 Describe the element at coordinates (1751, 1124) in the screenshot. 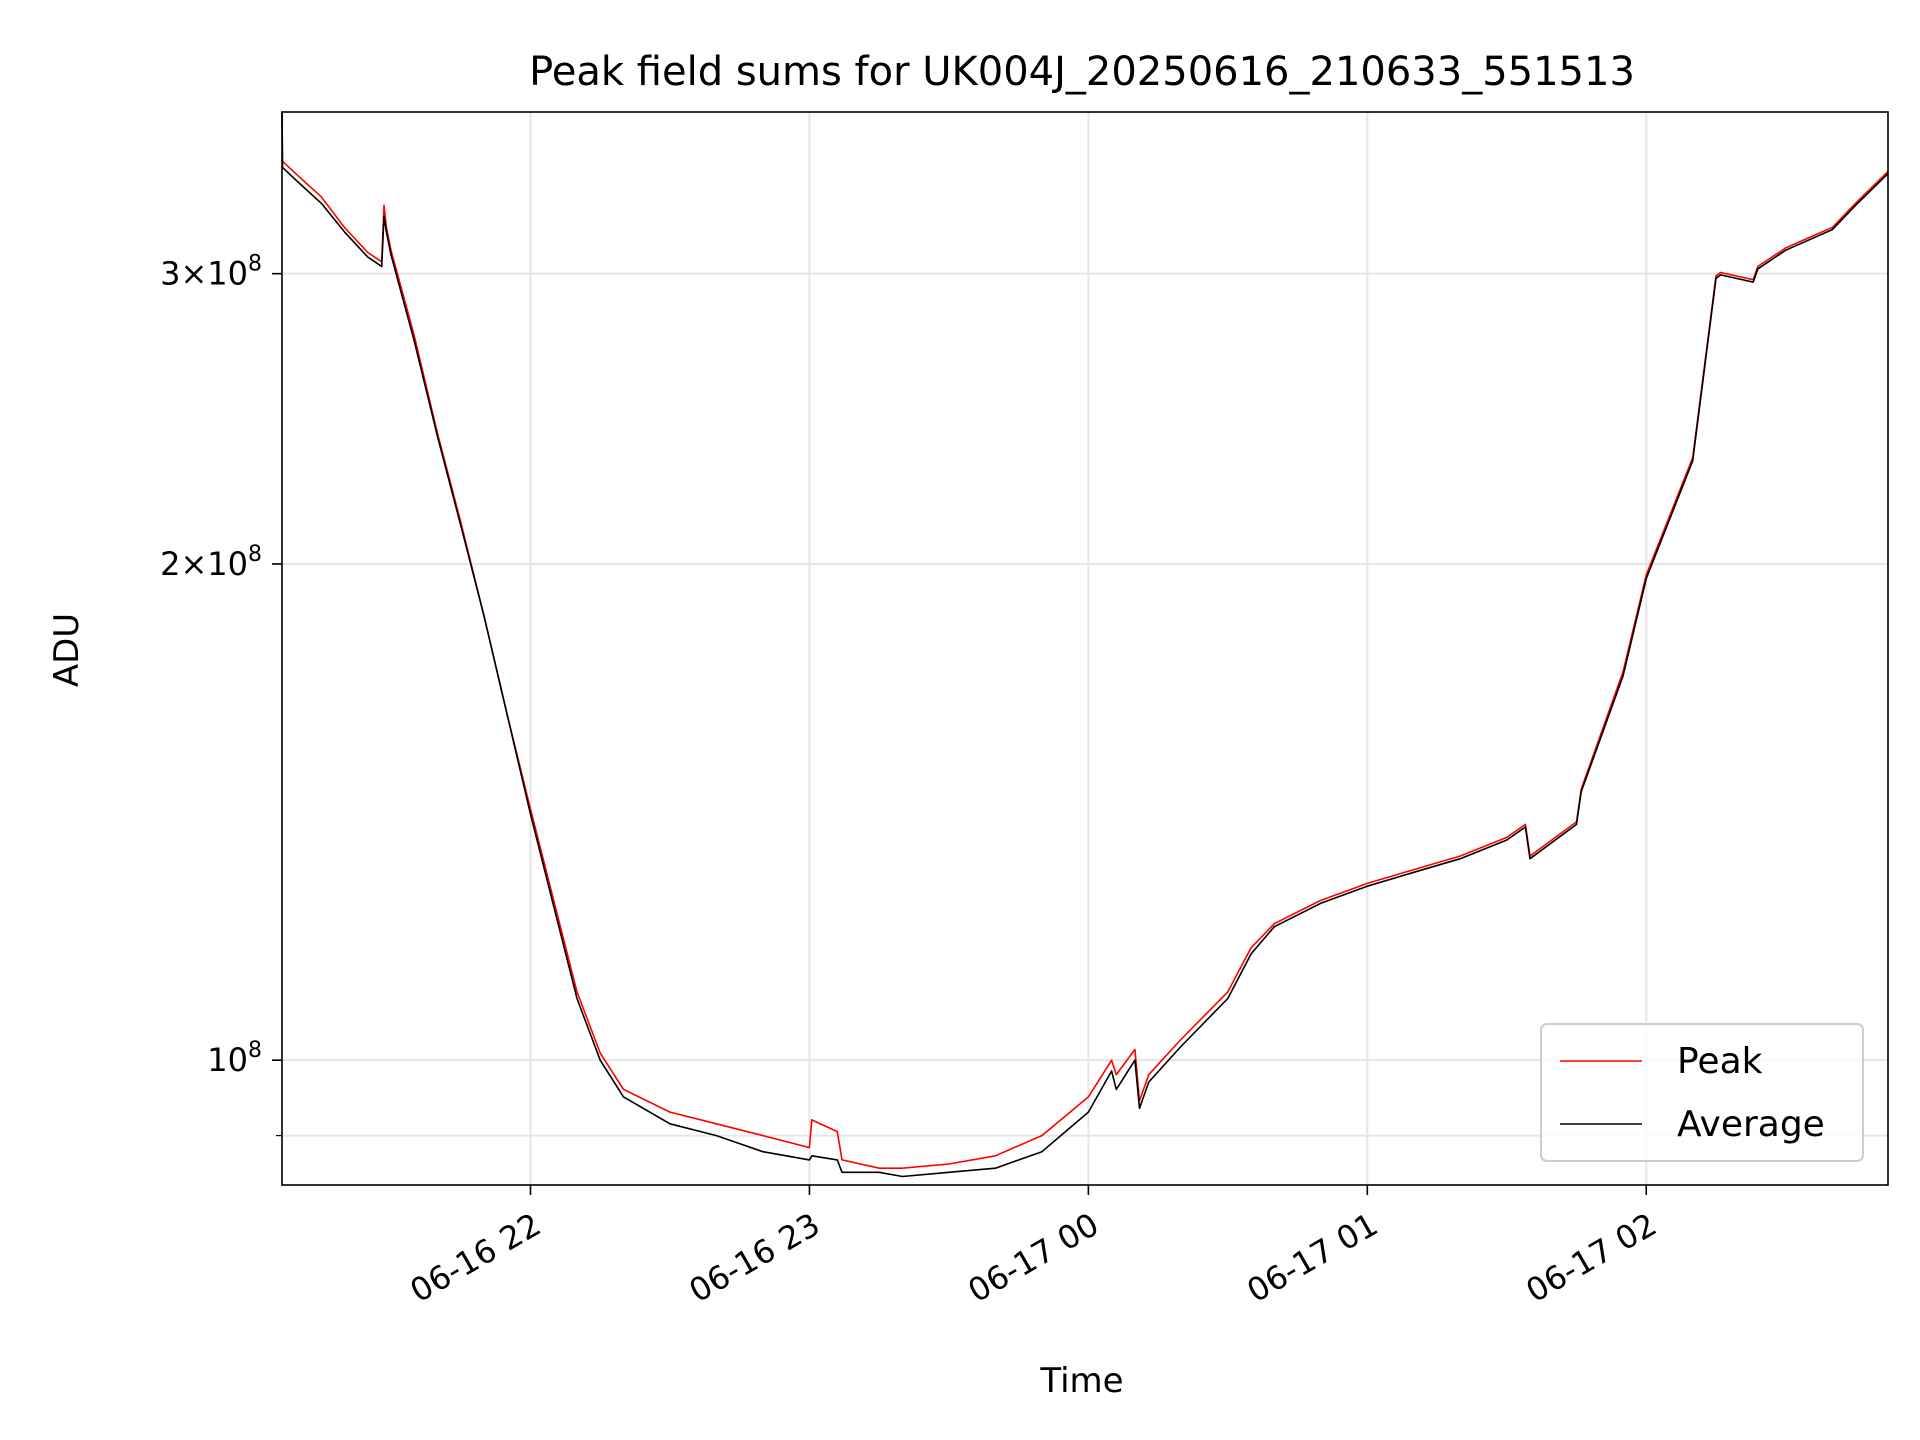

I see `legend-average-label: Average` at that location.